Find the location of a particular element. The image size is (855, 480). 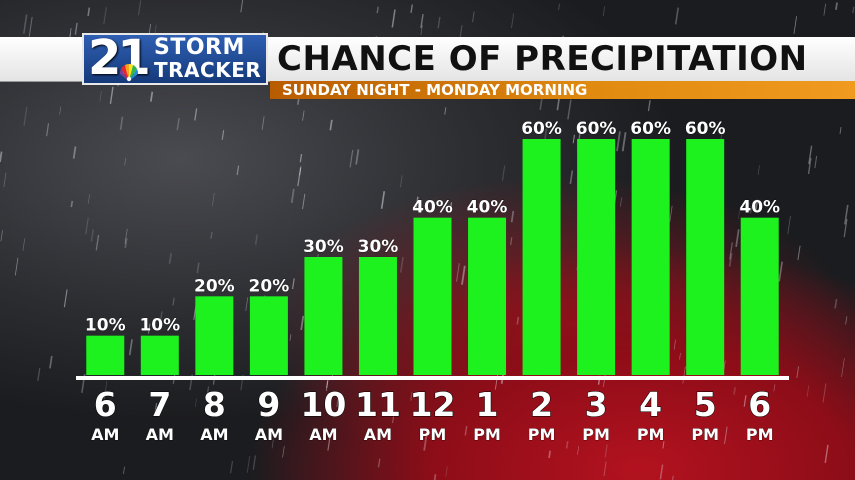

bar-value-label: 60% is located at coordinates (541, 129).